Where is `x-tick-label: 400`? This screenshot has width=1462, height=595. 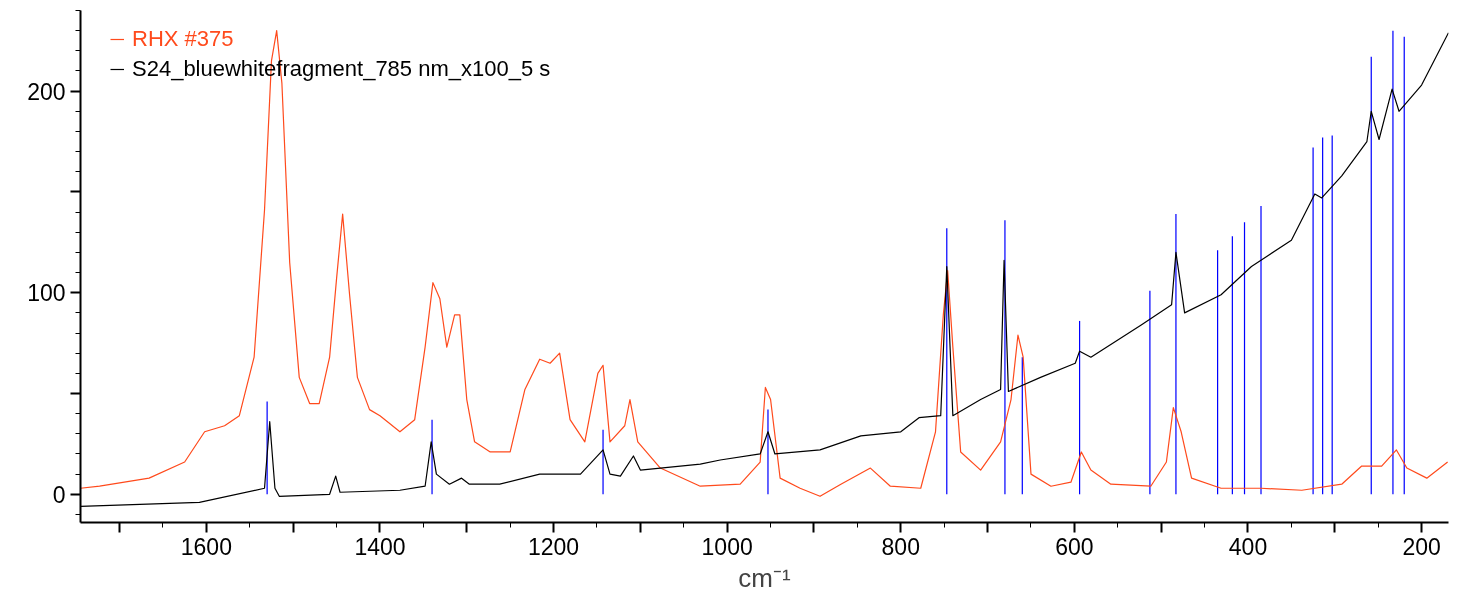 x-tick-label: 400 is located at coordinates (1248, 546).